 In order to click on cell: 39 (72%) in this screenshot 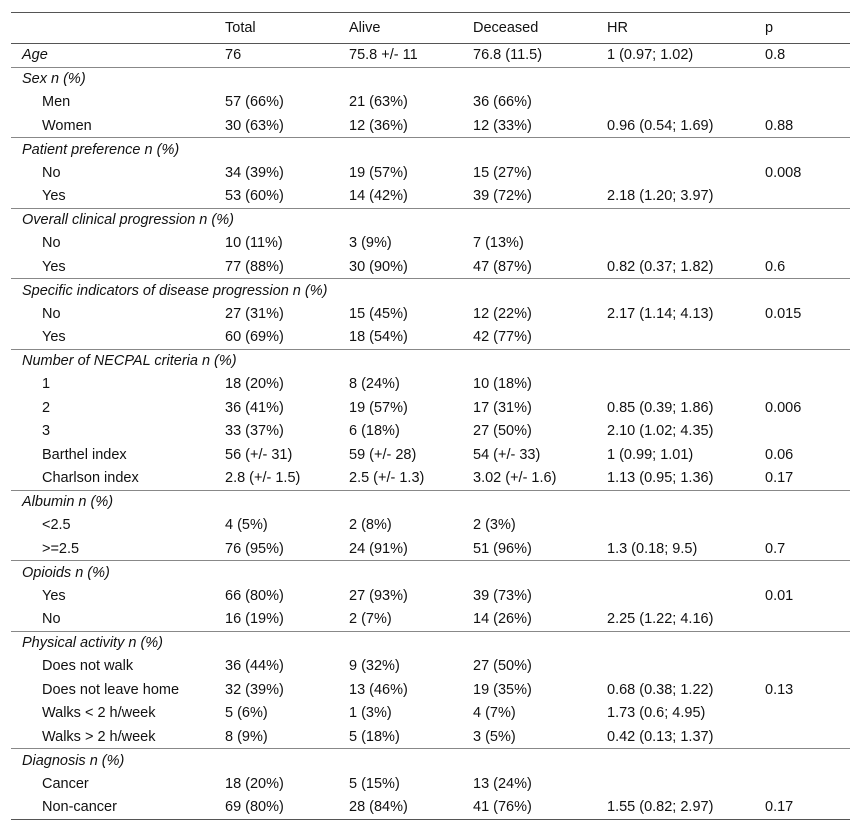, I will do `click(502, 196)`.